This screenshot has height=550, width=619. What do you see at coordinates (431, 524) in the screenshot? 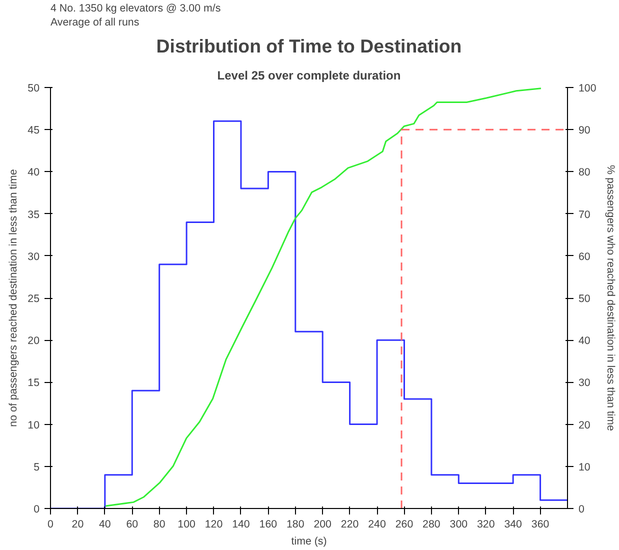
I see `x-tick-label: 280` at bounding box center [431, 524].